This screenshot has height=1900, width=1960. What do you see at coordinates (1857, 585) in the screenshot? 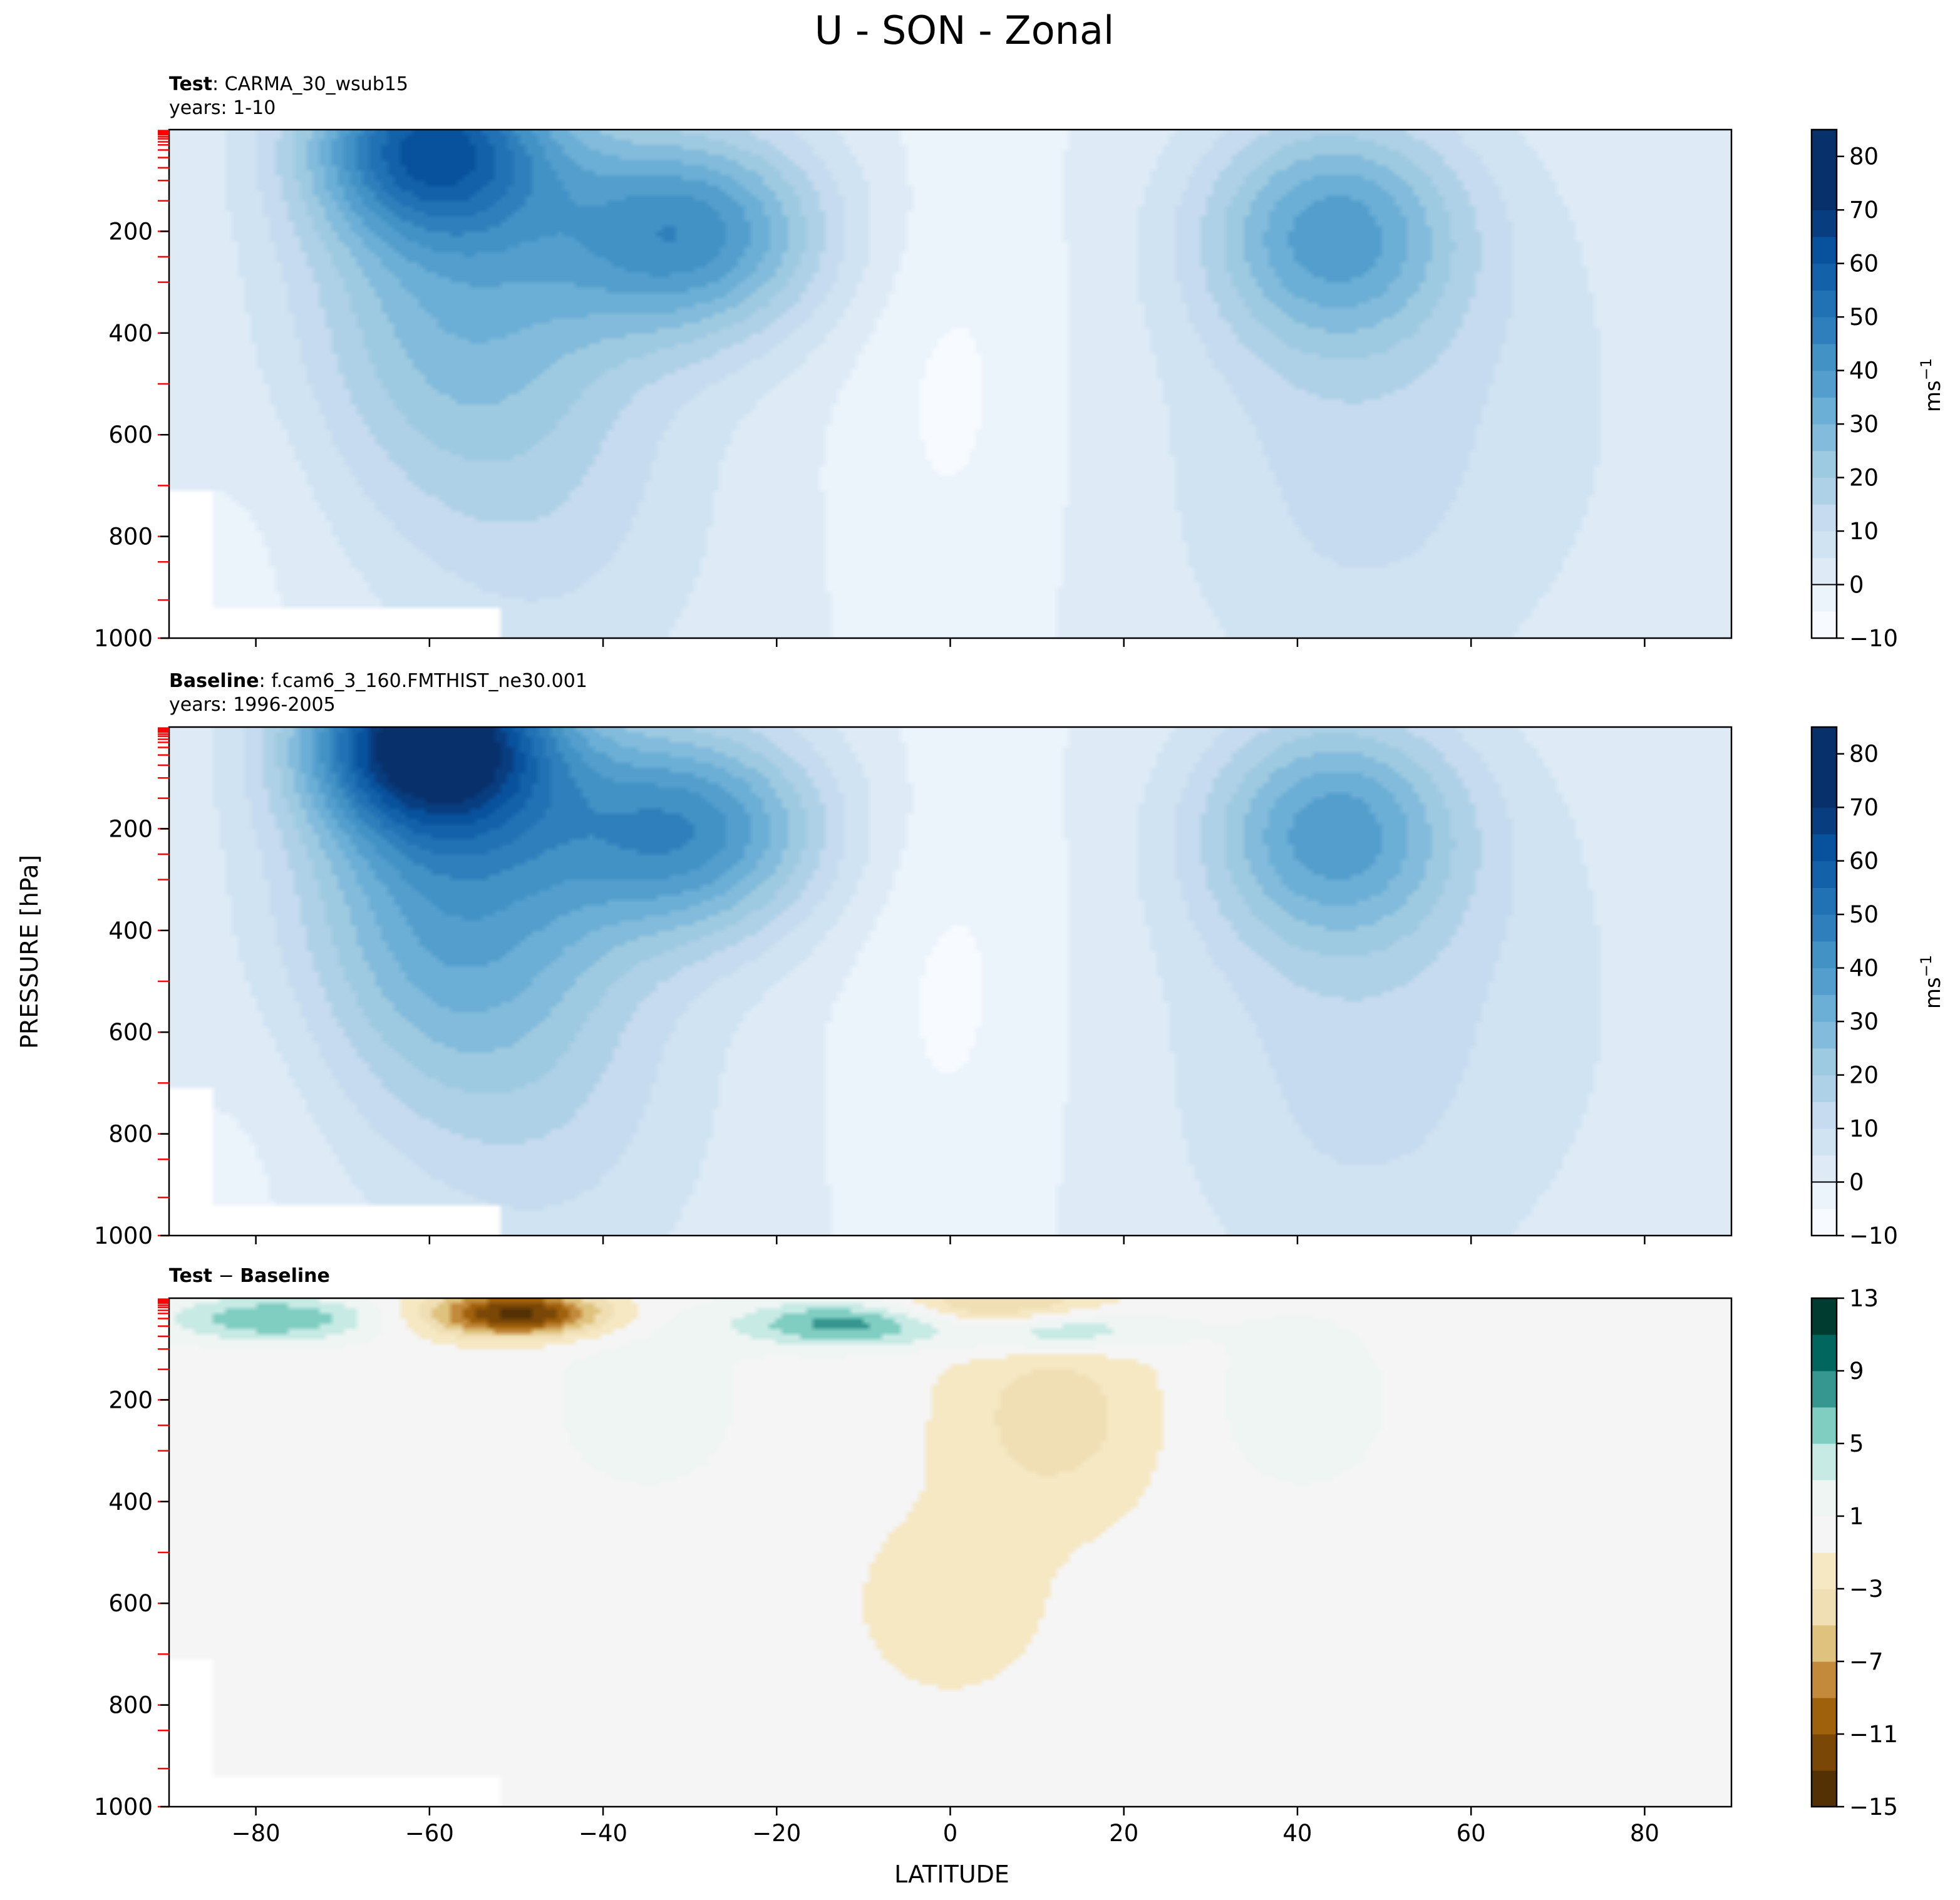
I see `colorbar-tick-label: 0` at bounding box center [1857, 585].